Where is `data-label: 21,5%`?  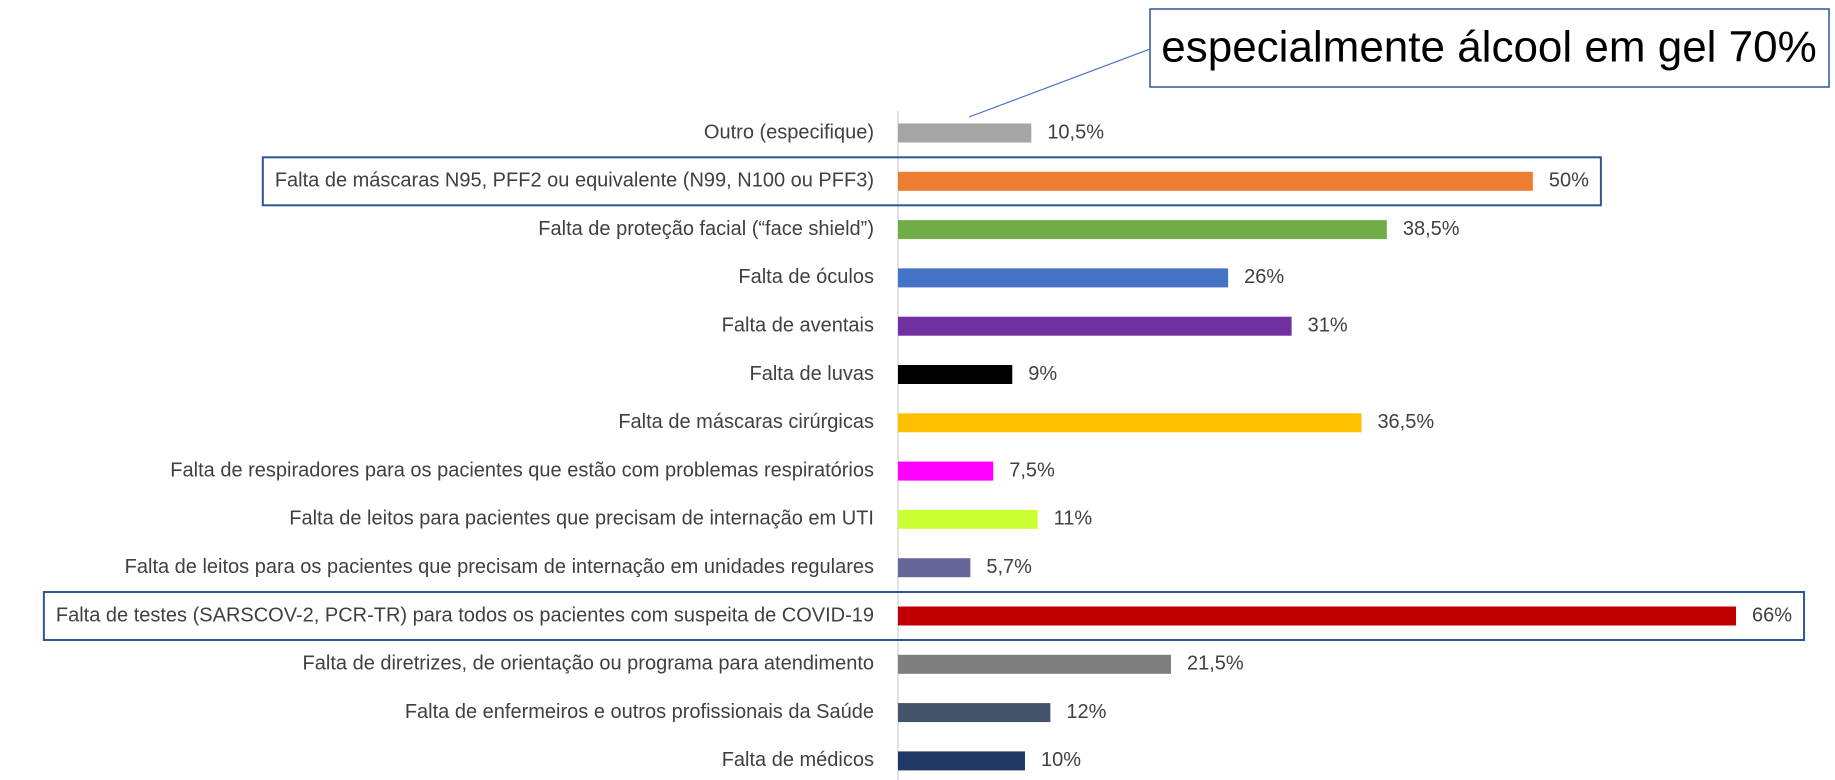 data-label: 21,5% is located at coordinates (1215, 664).